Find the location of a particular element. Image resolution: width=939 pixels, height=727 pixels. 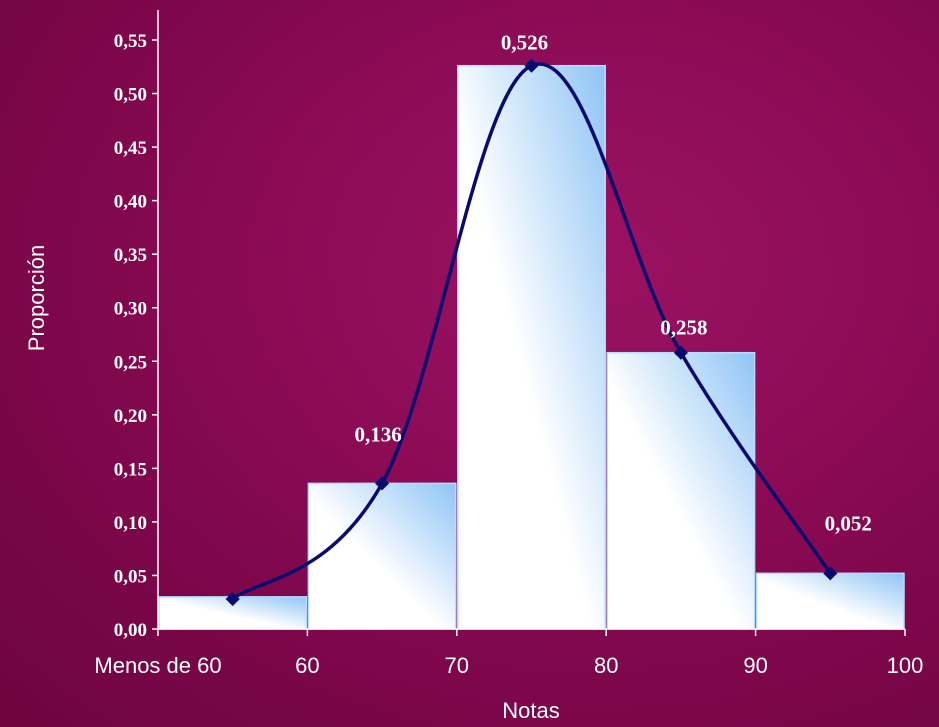

y-tick-label: 0,45 is located at coordinates (130, 148).